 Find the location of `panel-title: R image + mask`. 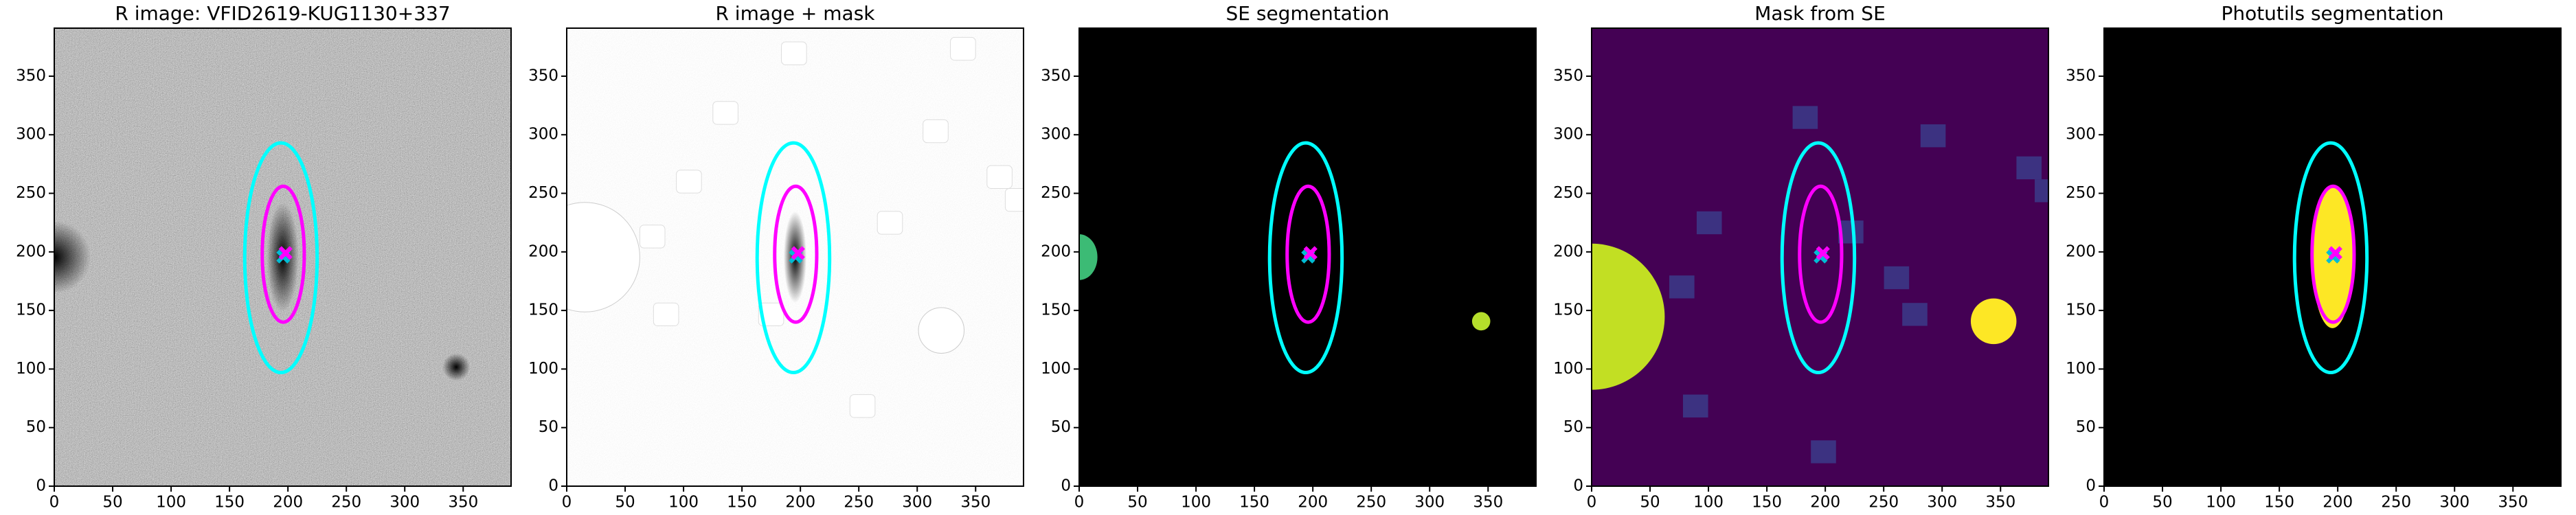

panel-title: R image + mask is located at coordinates (795, 13).